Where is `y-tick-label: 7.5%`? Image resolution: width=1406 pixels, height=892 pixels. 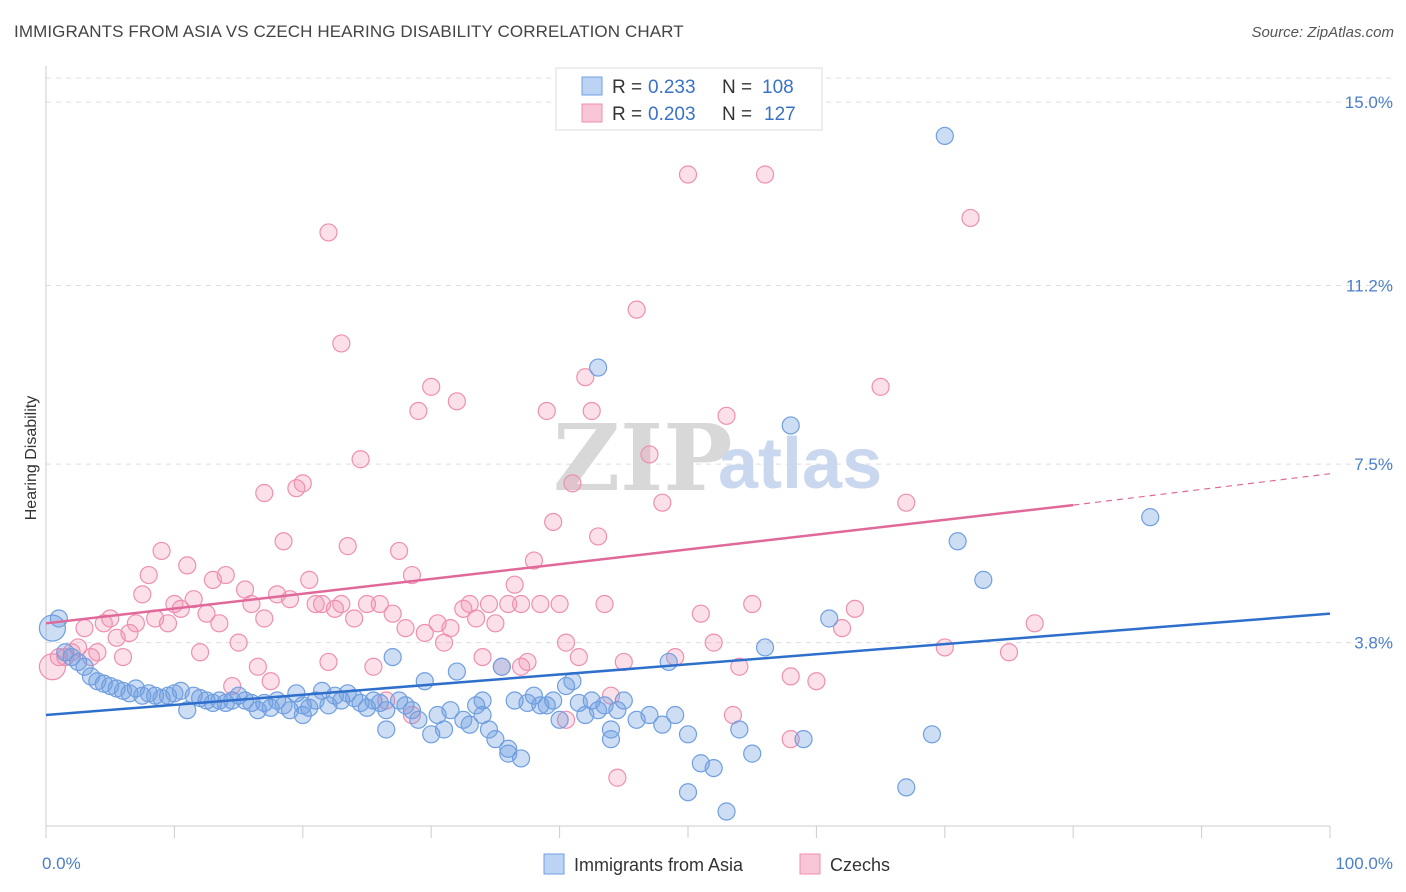
y-tick-label: 7.5% is located at coordinates (1373, 464).